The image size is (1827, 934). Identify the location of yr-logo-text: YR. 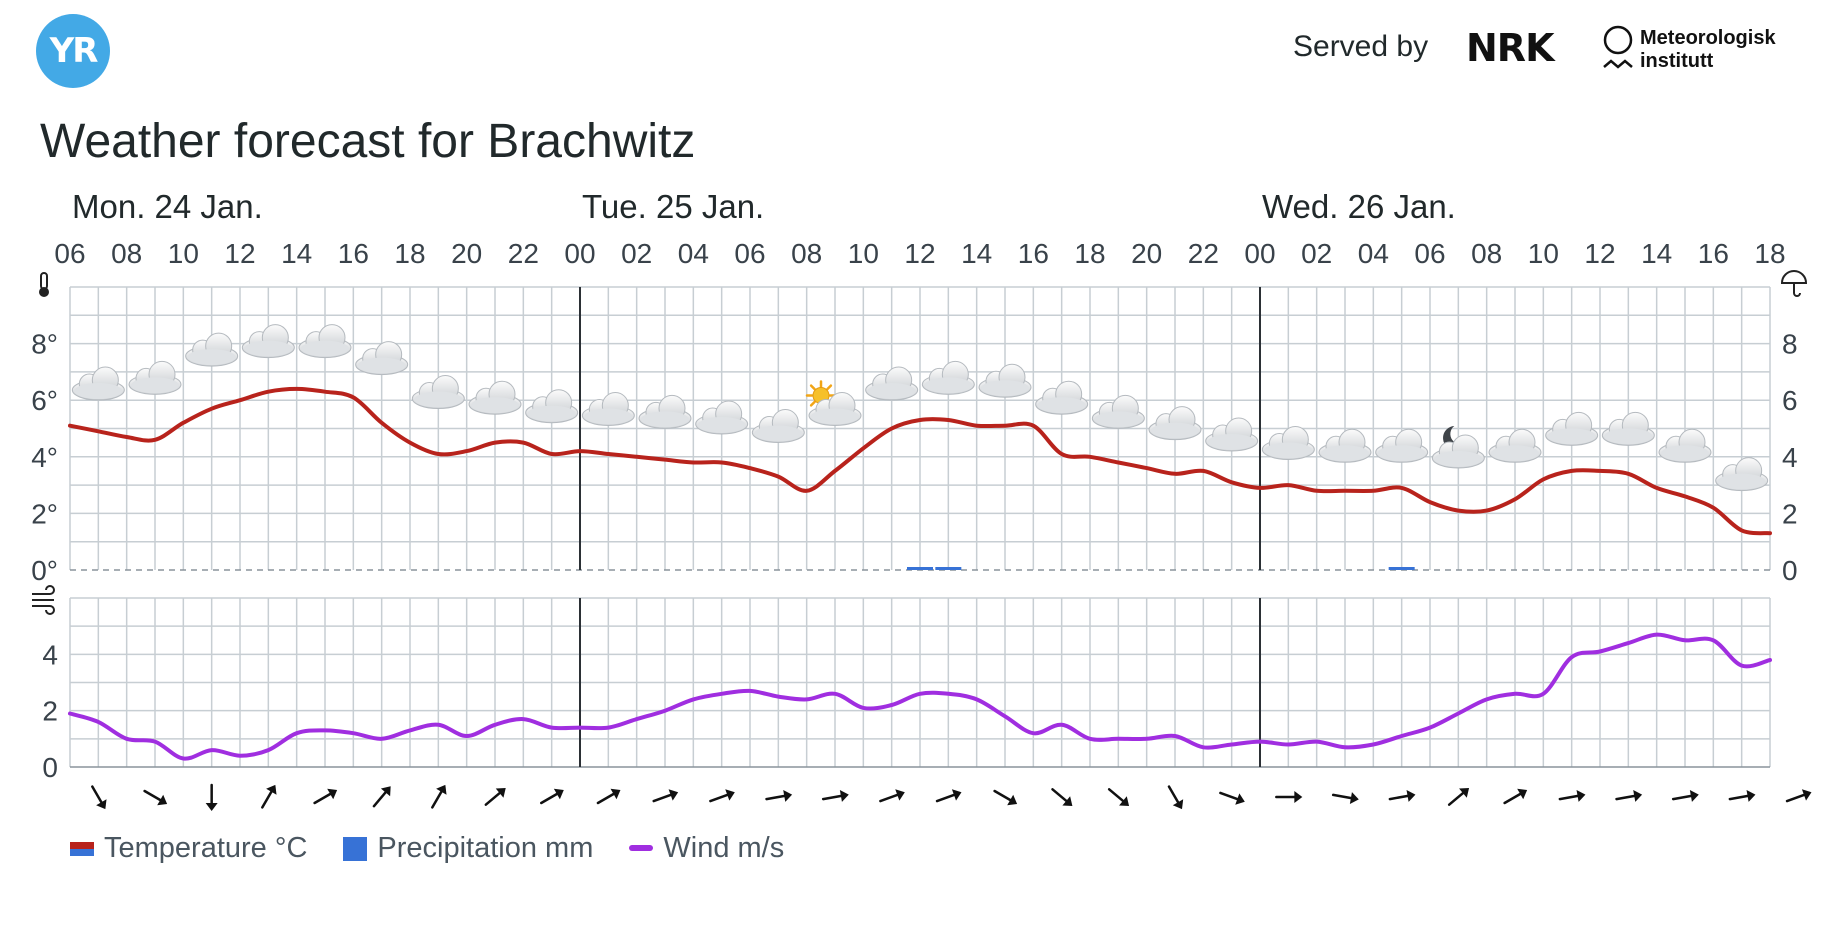
(74, 51).